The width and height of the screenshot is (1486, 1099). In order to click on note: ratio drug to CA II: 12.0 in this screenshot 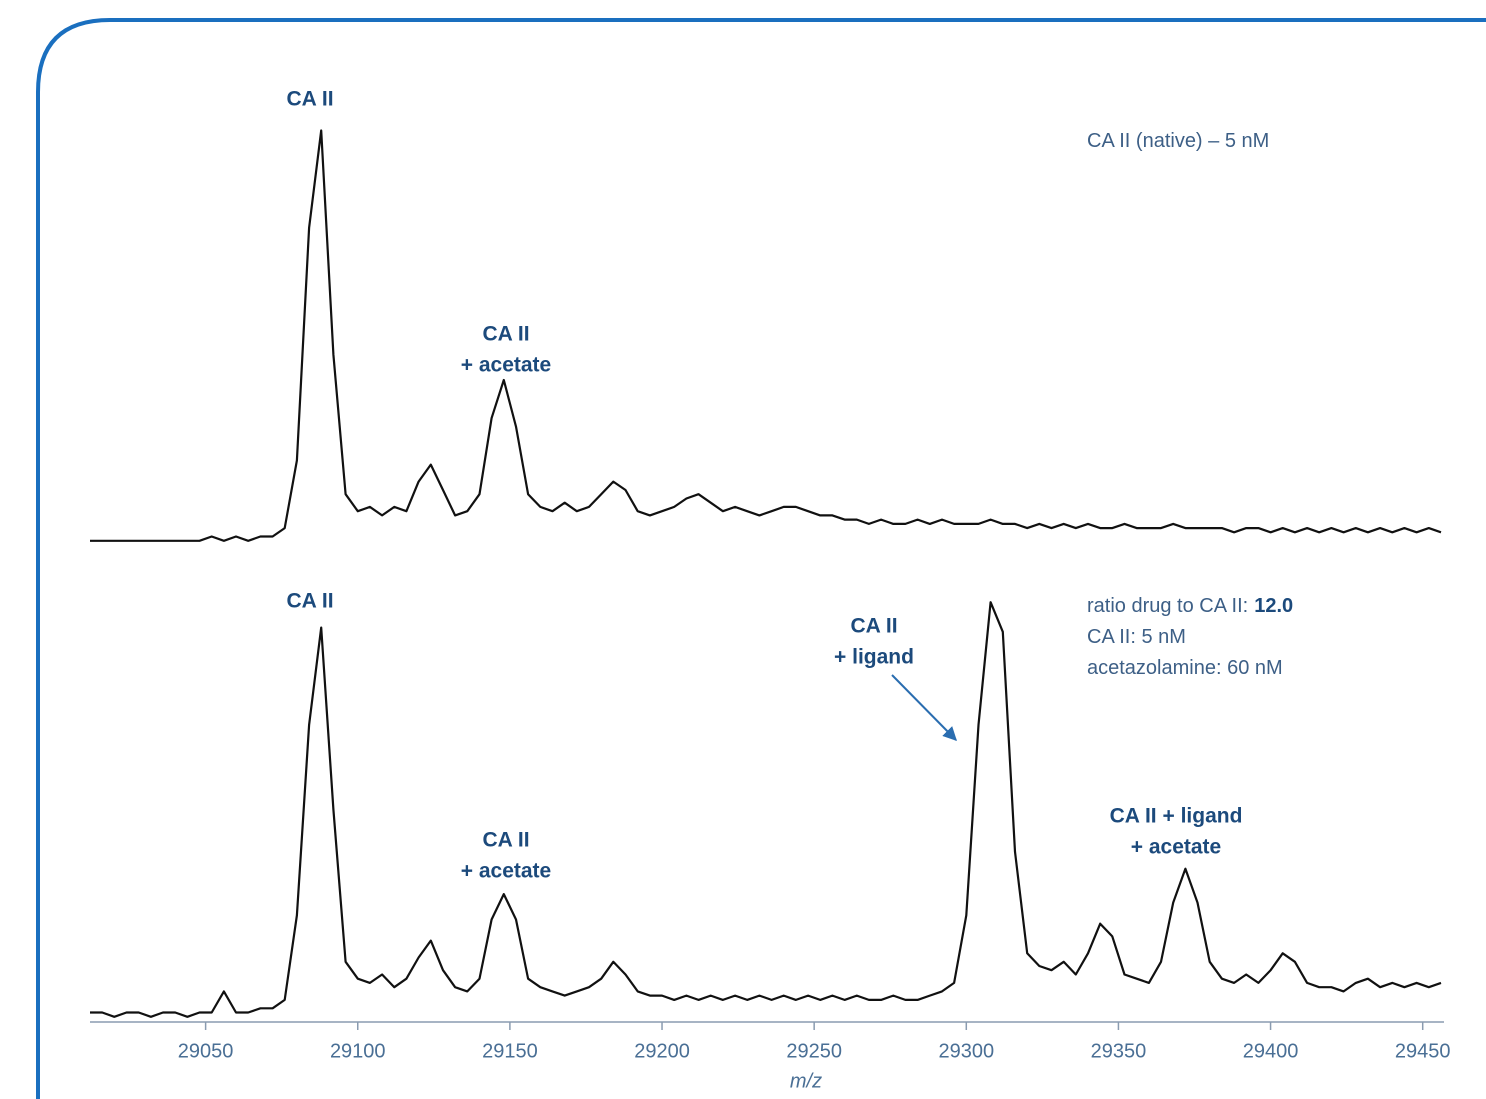, I will do `click(1190, 606)`.